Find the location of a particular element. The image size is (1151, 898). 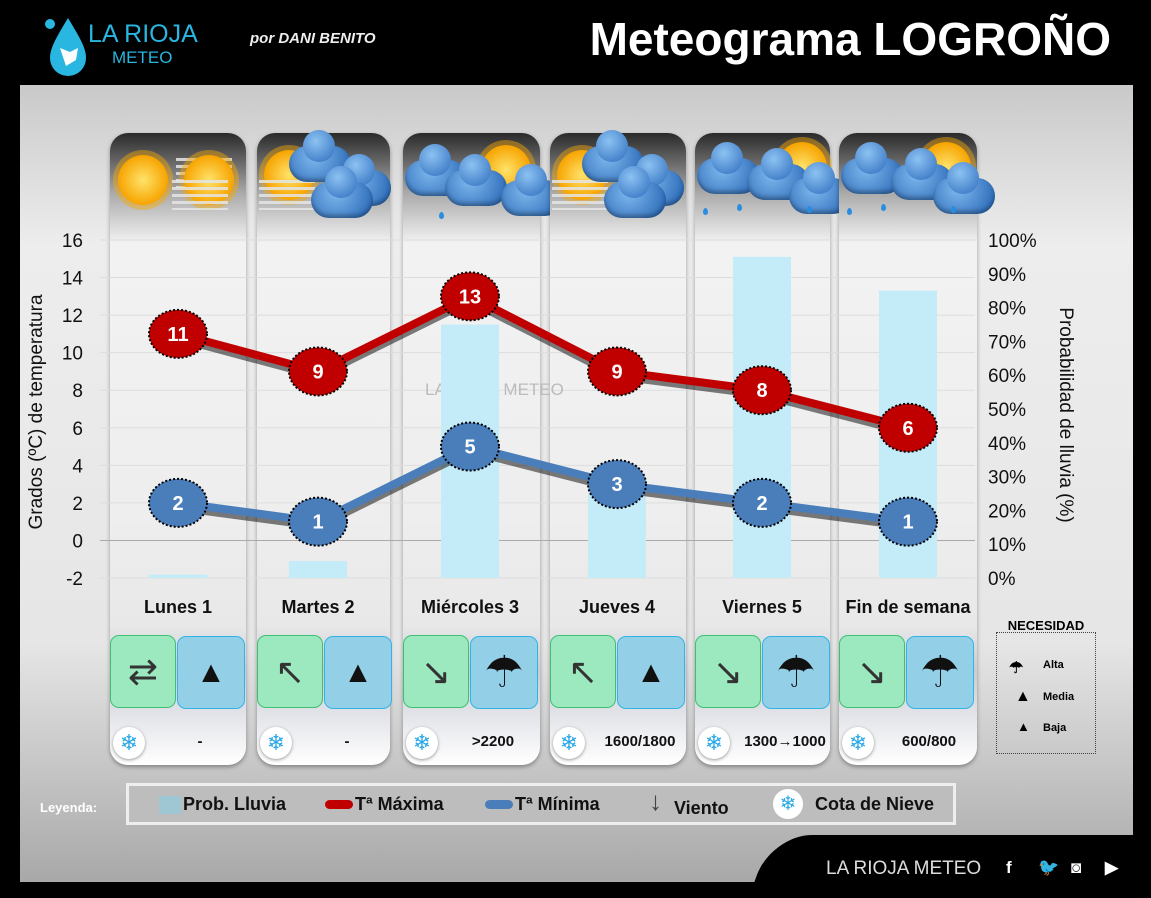

sun-icon is located at coordinates (143, 180).